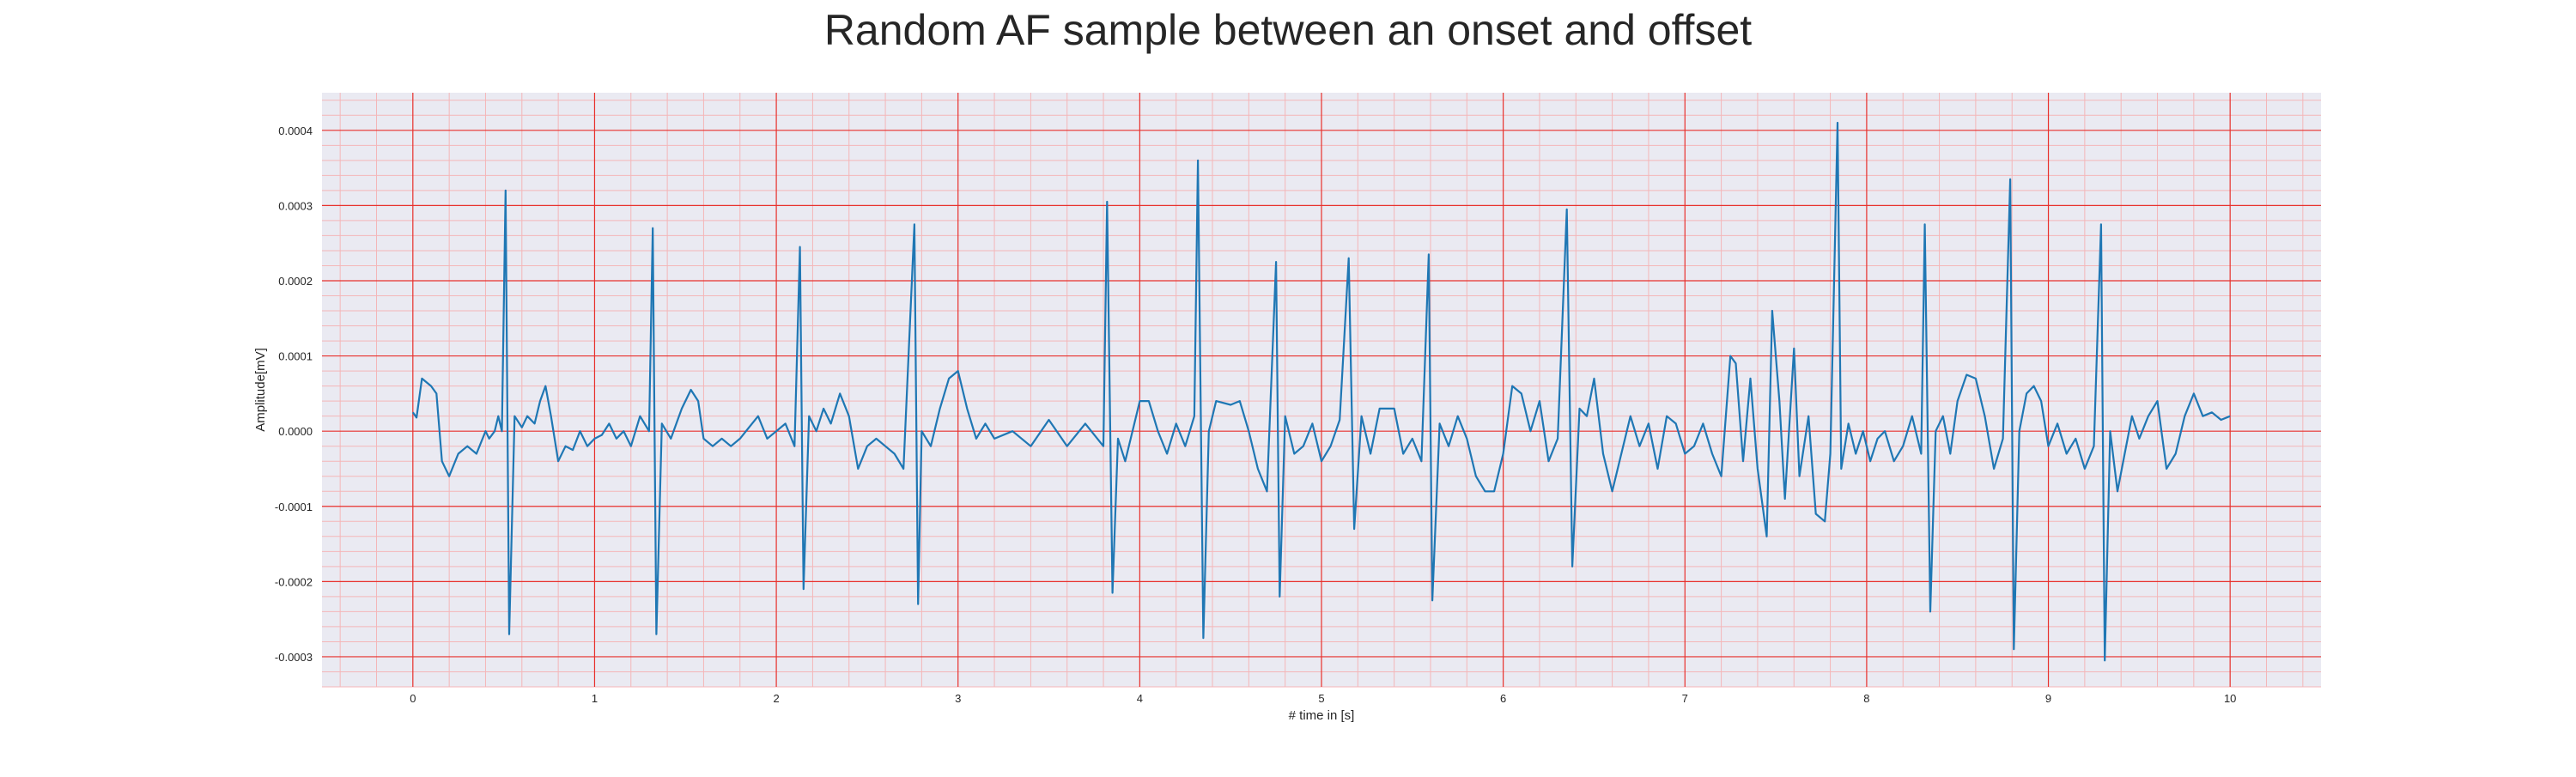  Describe the element at coordinates (294, 507) in the screenshot. I see `y-tick-label: -0.0001` at that location.